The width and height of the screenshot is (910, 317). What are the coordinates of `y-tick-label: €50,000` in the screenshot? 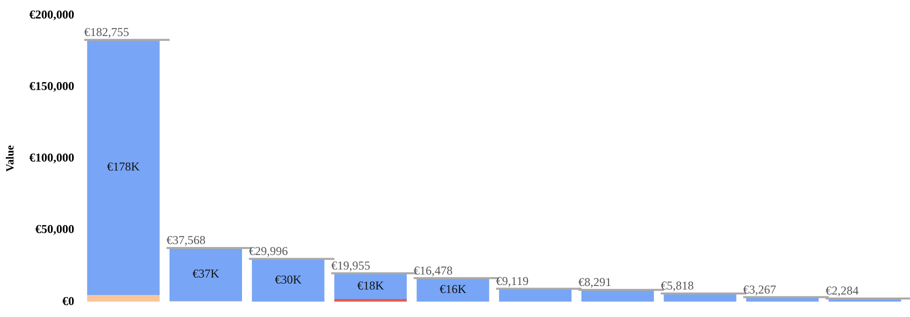 It's located at (54, 229).